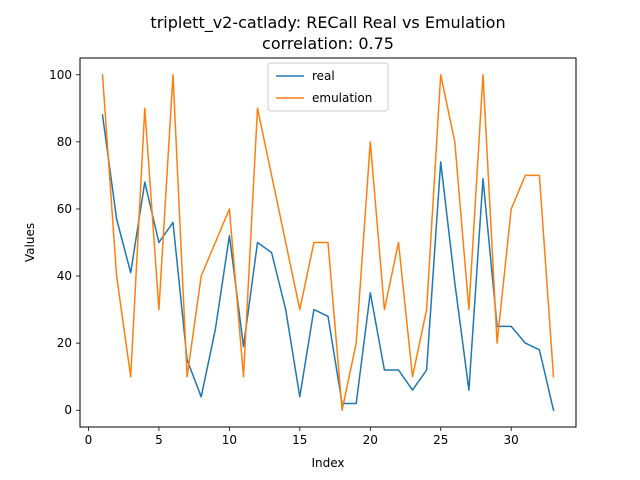 The image size is (640, 480). Describe the element at coordinates (89, 440) in the screenshot. I see `x-tick-label: 0` at that location.